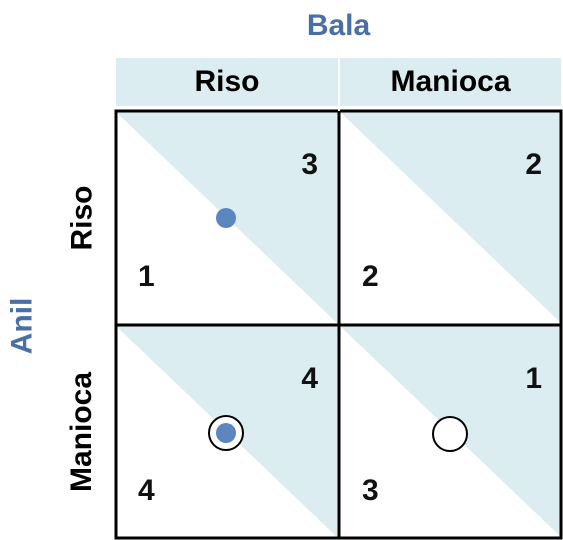 The height and width of the screenshot is (540, 563). What do you see at coordinates (370, 276) in the screenshot?
I see `row-player-payoff: 2` at bounding box center [370, 276].